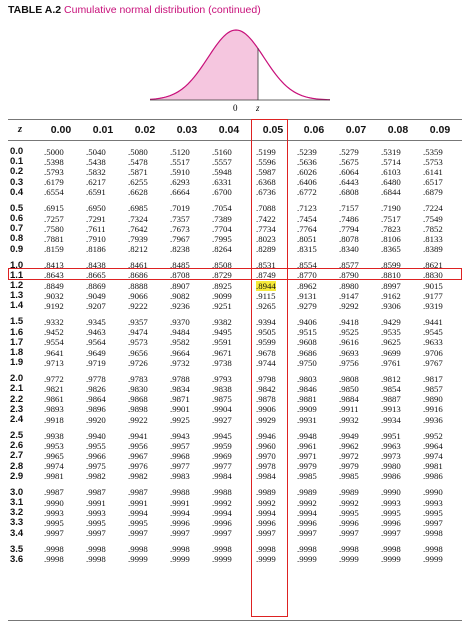 Image resolution: width=474 pixels, height=630 pixels. I want to click on cell-value: .6844, so click(391, 192).